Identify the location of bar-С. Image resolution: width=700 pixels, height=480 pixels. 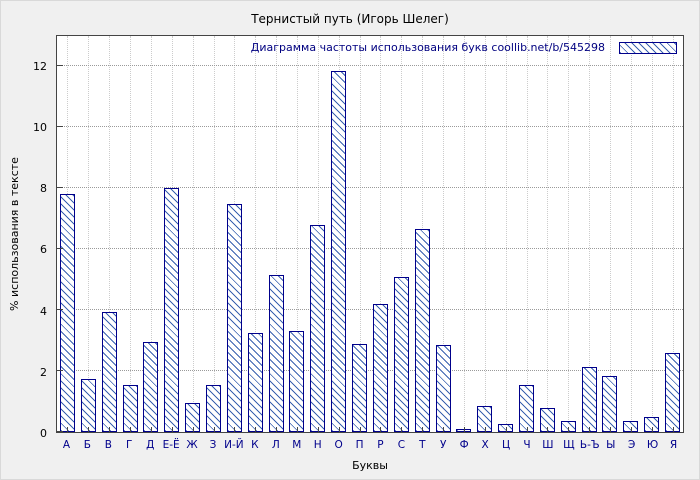
(401, 354).